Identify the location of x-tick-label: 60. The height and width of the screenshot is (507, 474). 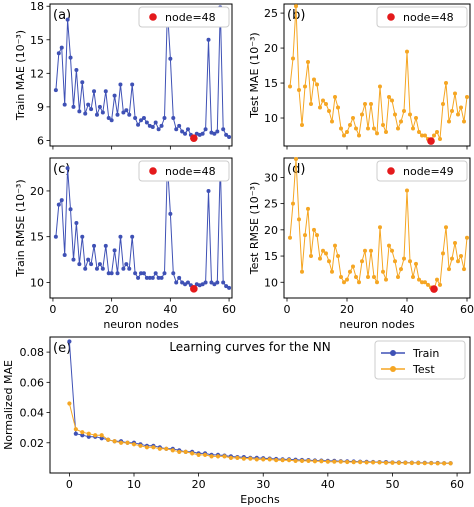
(457, 484).